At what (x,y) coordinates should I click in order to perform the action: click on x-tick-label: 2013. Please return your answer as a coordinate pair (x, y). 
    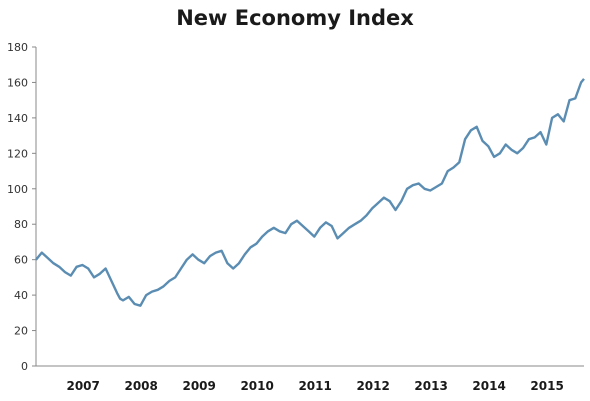
    Looking at the image, I should click on (430, 386).